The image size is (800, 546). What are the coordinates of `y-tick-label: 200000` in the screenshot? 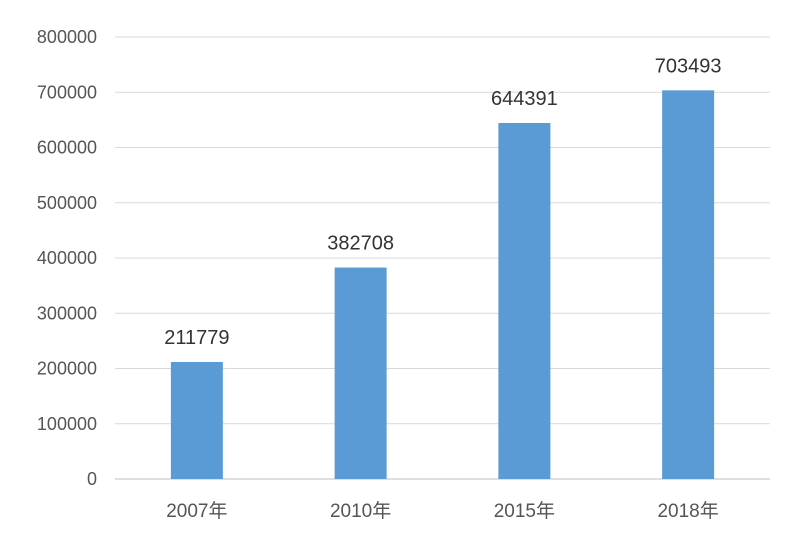 It's located at (67, 369).